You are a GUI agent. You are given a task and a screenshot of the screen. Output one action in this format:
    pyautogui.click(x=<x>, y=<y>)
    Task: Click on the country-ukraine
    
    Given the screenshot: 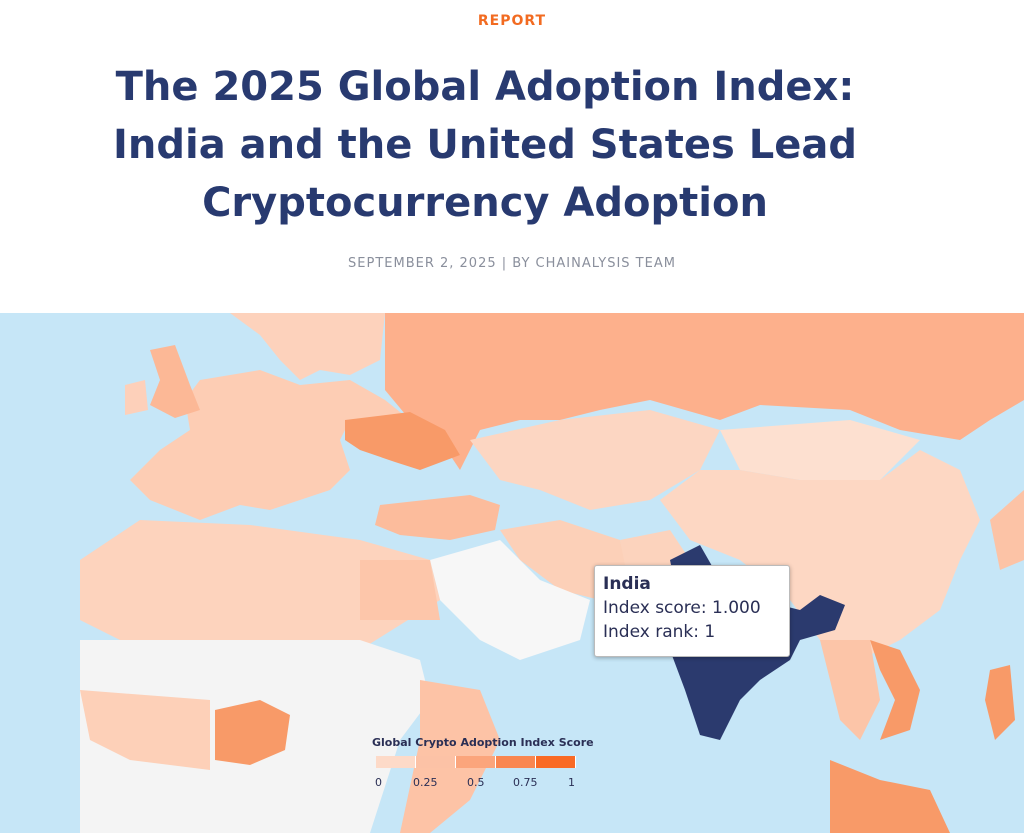 What is the action you would take?
    pyautogui.click(x=402, y=441)
    